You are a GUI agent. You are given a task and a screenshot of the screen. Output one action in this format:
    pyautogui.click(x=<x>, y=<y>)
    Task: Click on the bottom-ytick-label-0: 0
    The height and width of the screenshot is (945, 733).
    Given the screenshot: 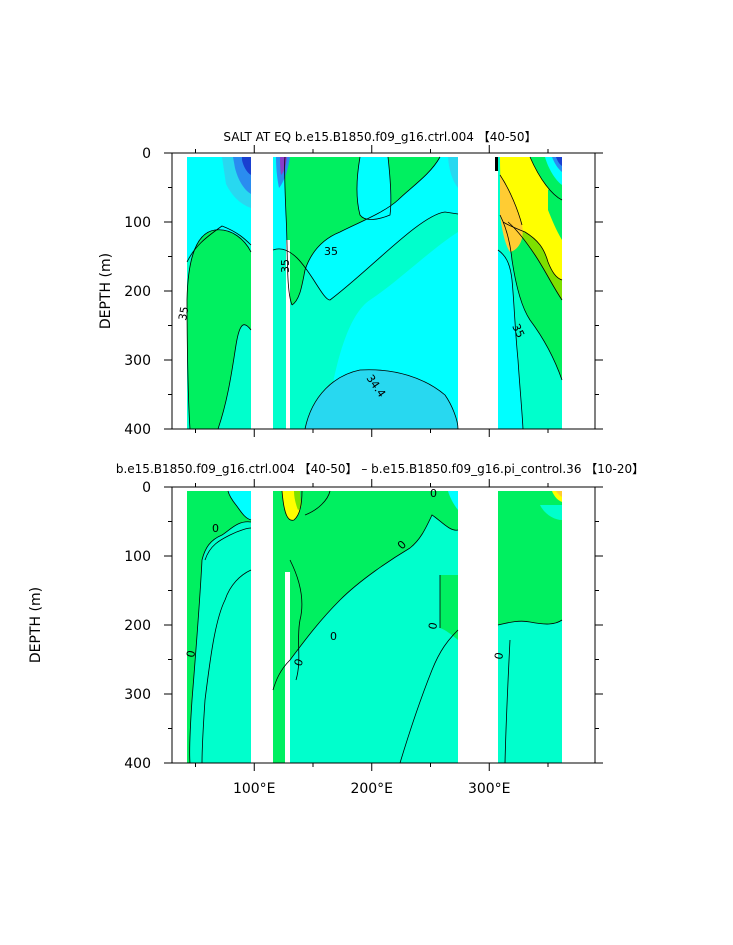 What is the action you would take?
    pyautogui.click(x=146, y=488)
    